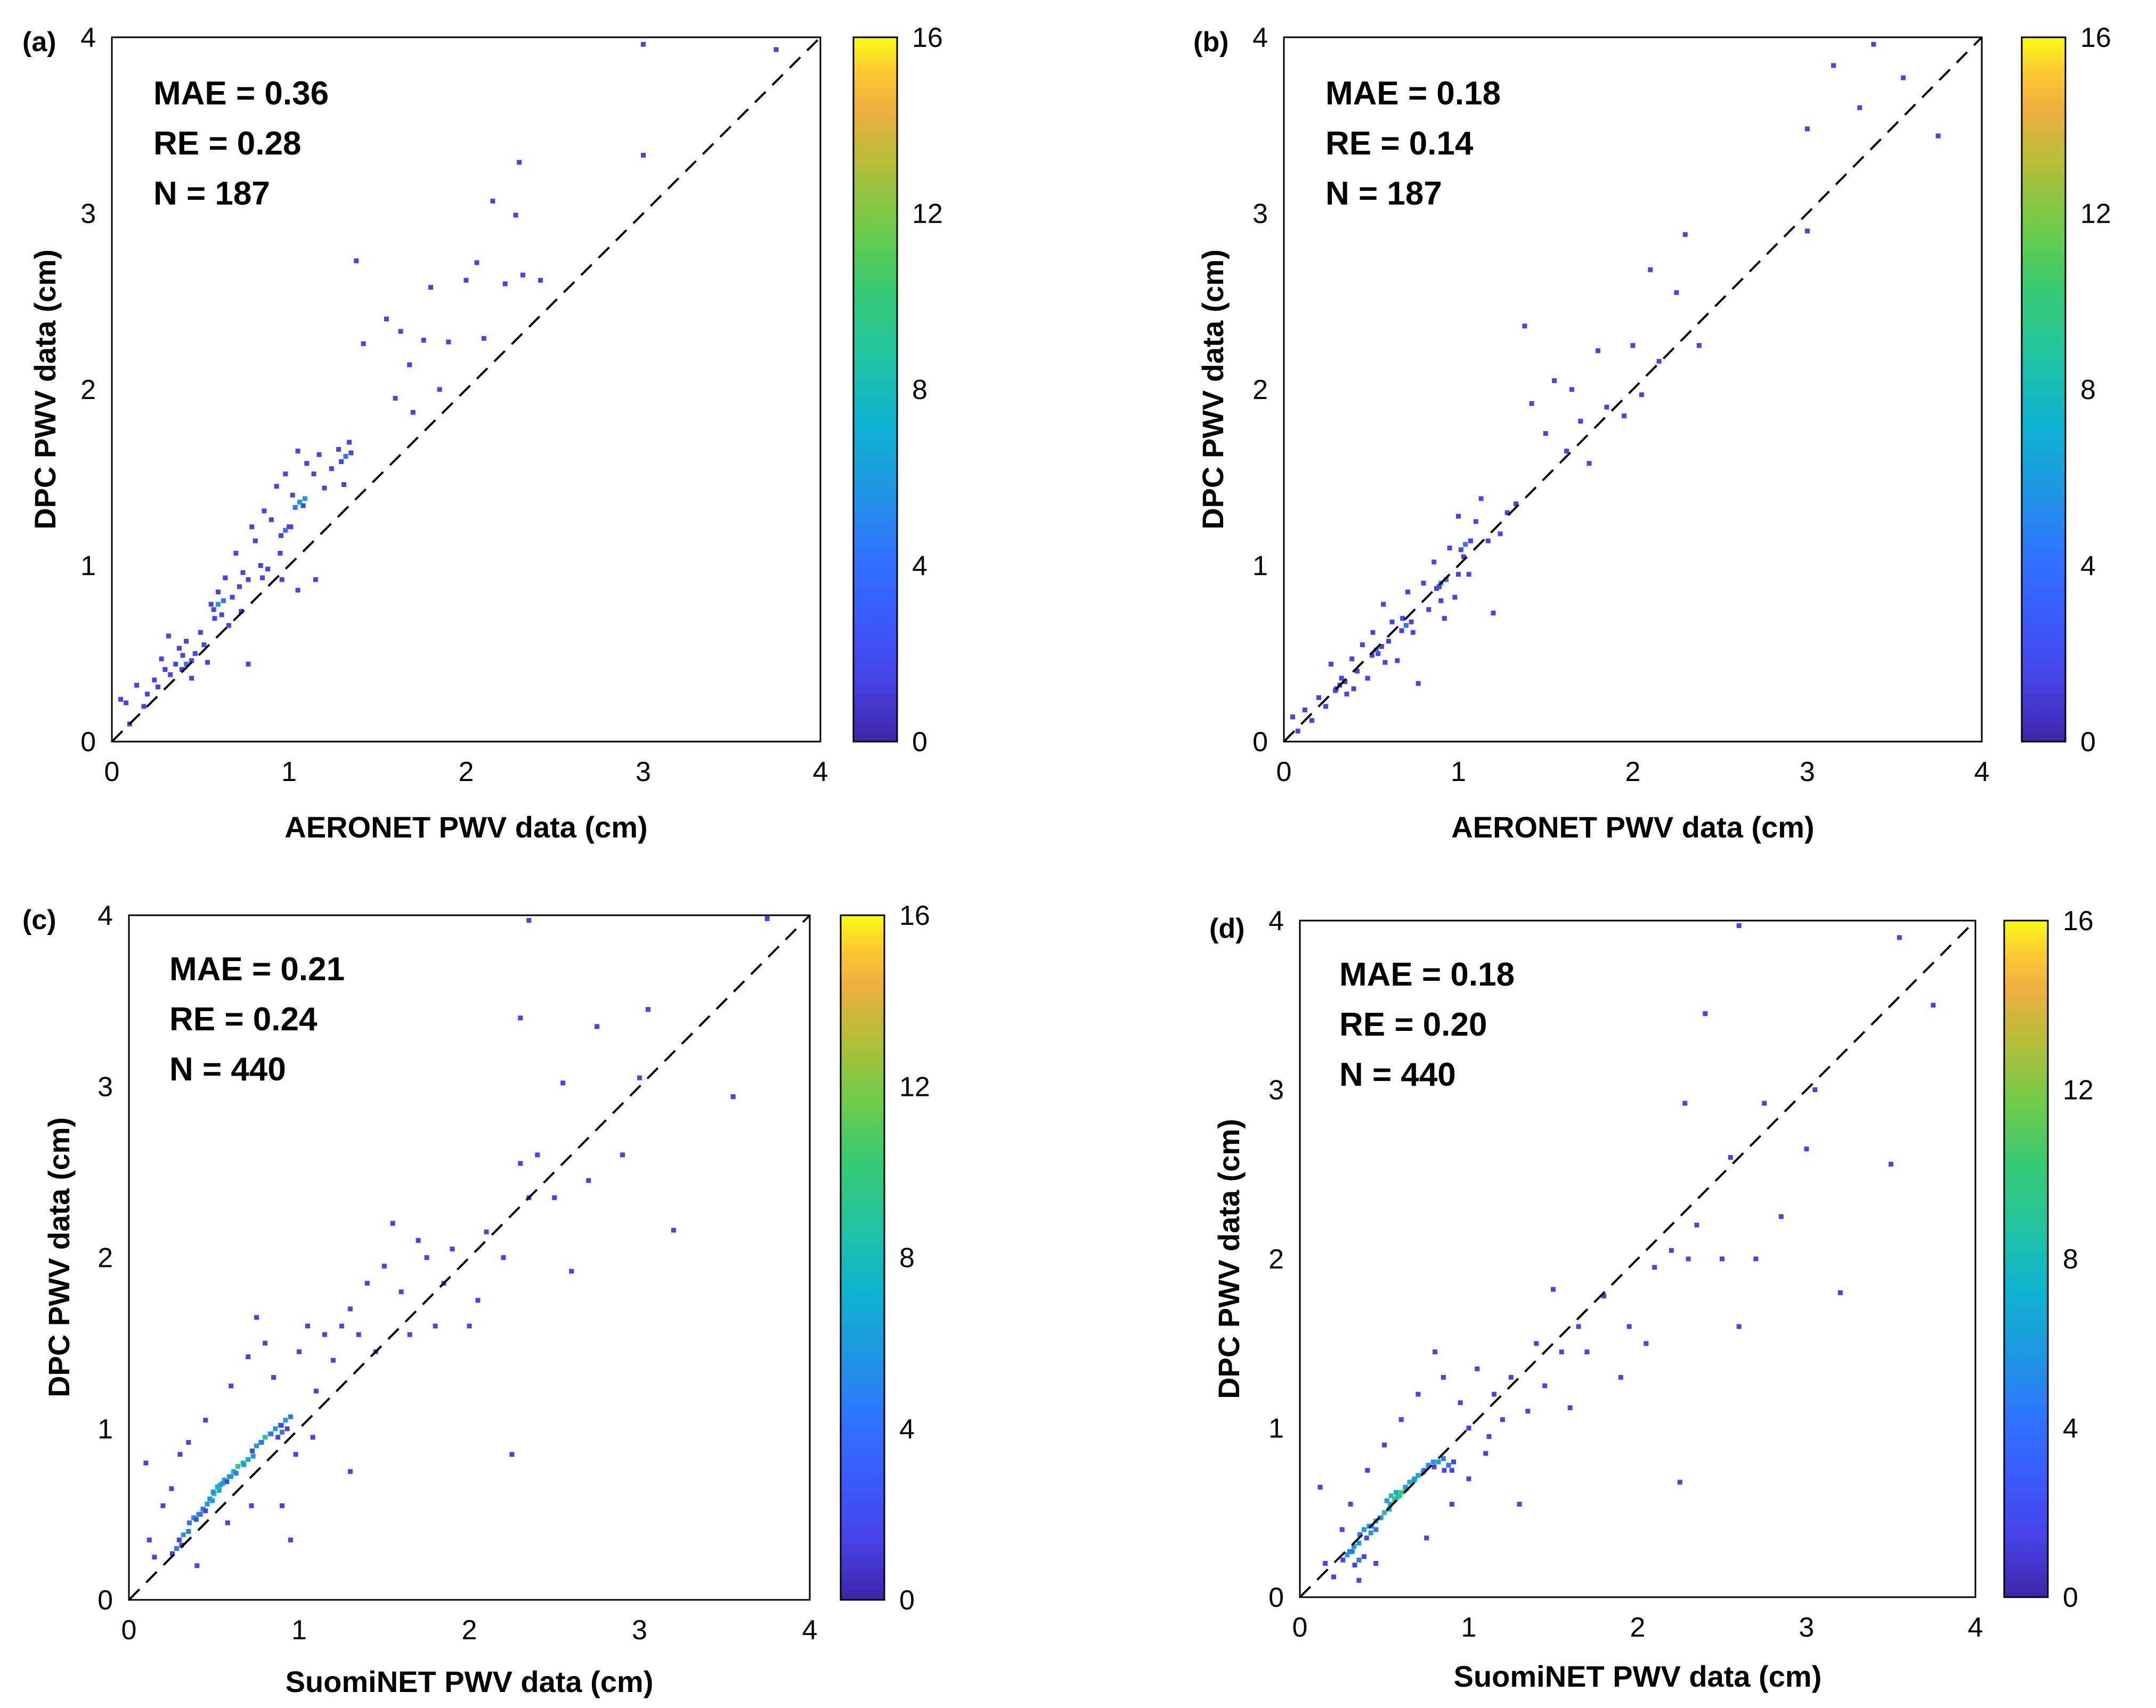 This screenshot has height=1708, width=2156. Describe the element at coordinates (88, 742) in the screenshot. I see `panel-a-ytick-0: 0` at that location.